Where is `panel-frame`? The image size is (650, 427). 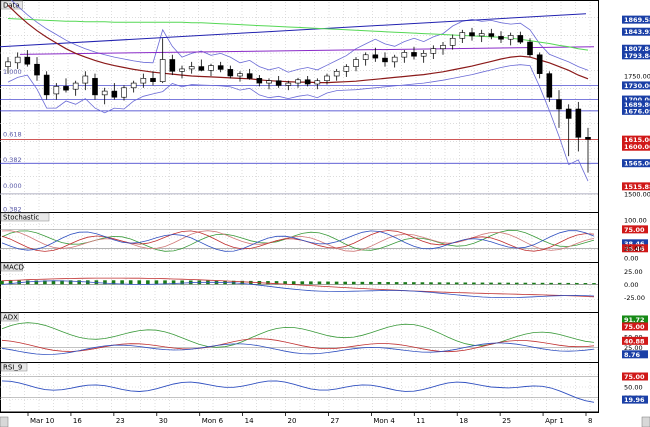
panel-frame is located at coordinates (299, 237).